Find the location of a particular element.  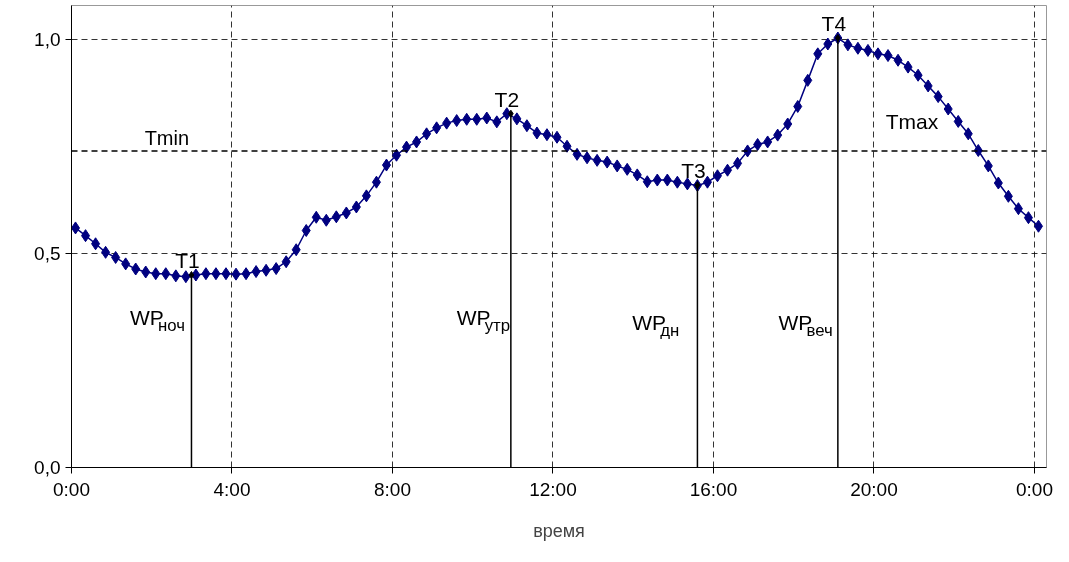

ref-line-label: Tmin is located at coordinates (167, 137).